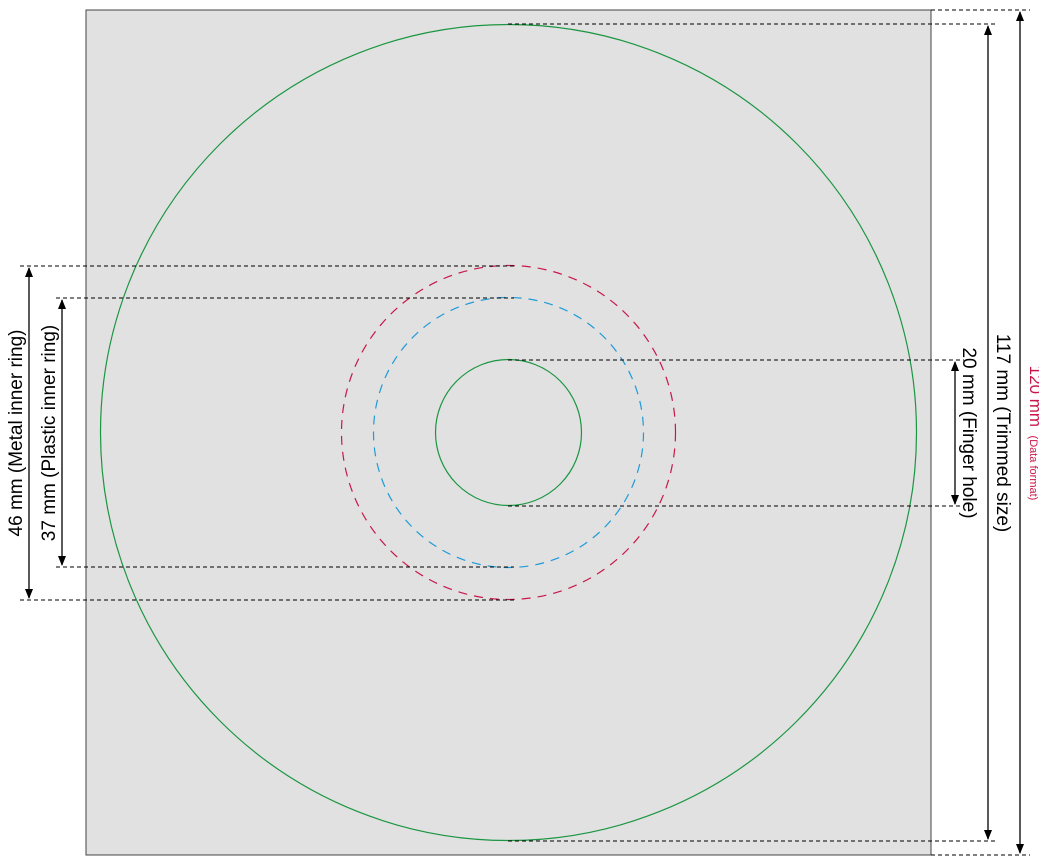 This screenshot has height=858, width=1039. What do you see at coordinates (49, 433) in the screenshot?
I see `plastic-inner-ring-label: 37 mm (Plastic inner ring)` at bounding box center [49, 433].